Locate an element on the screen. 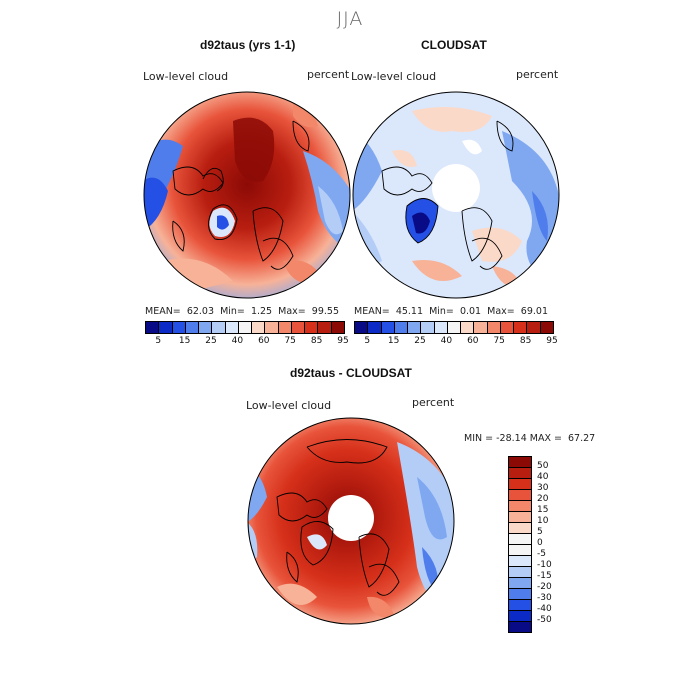 The width and height of the screenshot is (700, 700). diff-max-label: MAX = is located at coordinates (545, 438).